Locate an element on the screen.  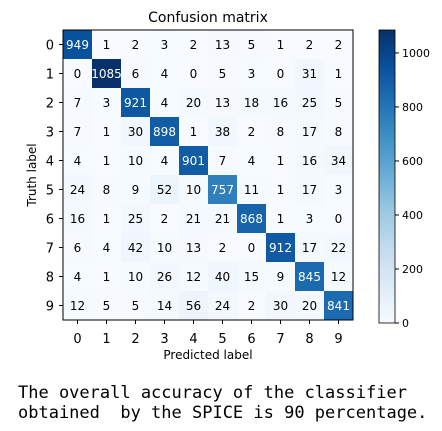
cell-value: 845 is located at coordinates (309, 277).